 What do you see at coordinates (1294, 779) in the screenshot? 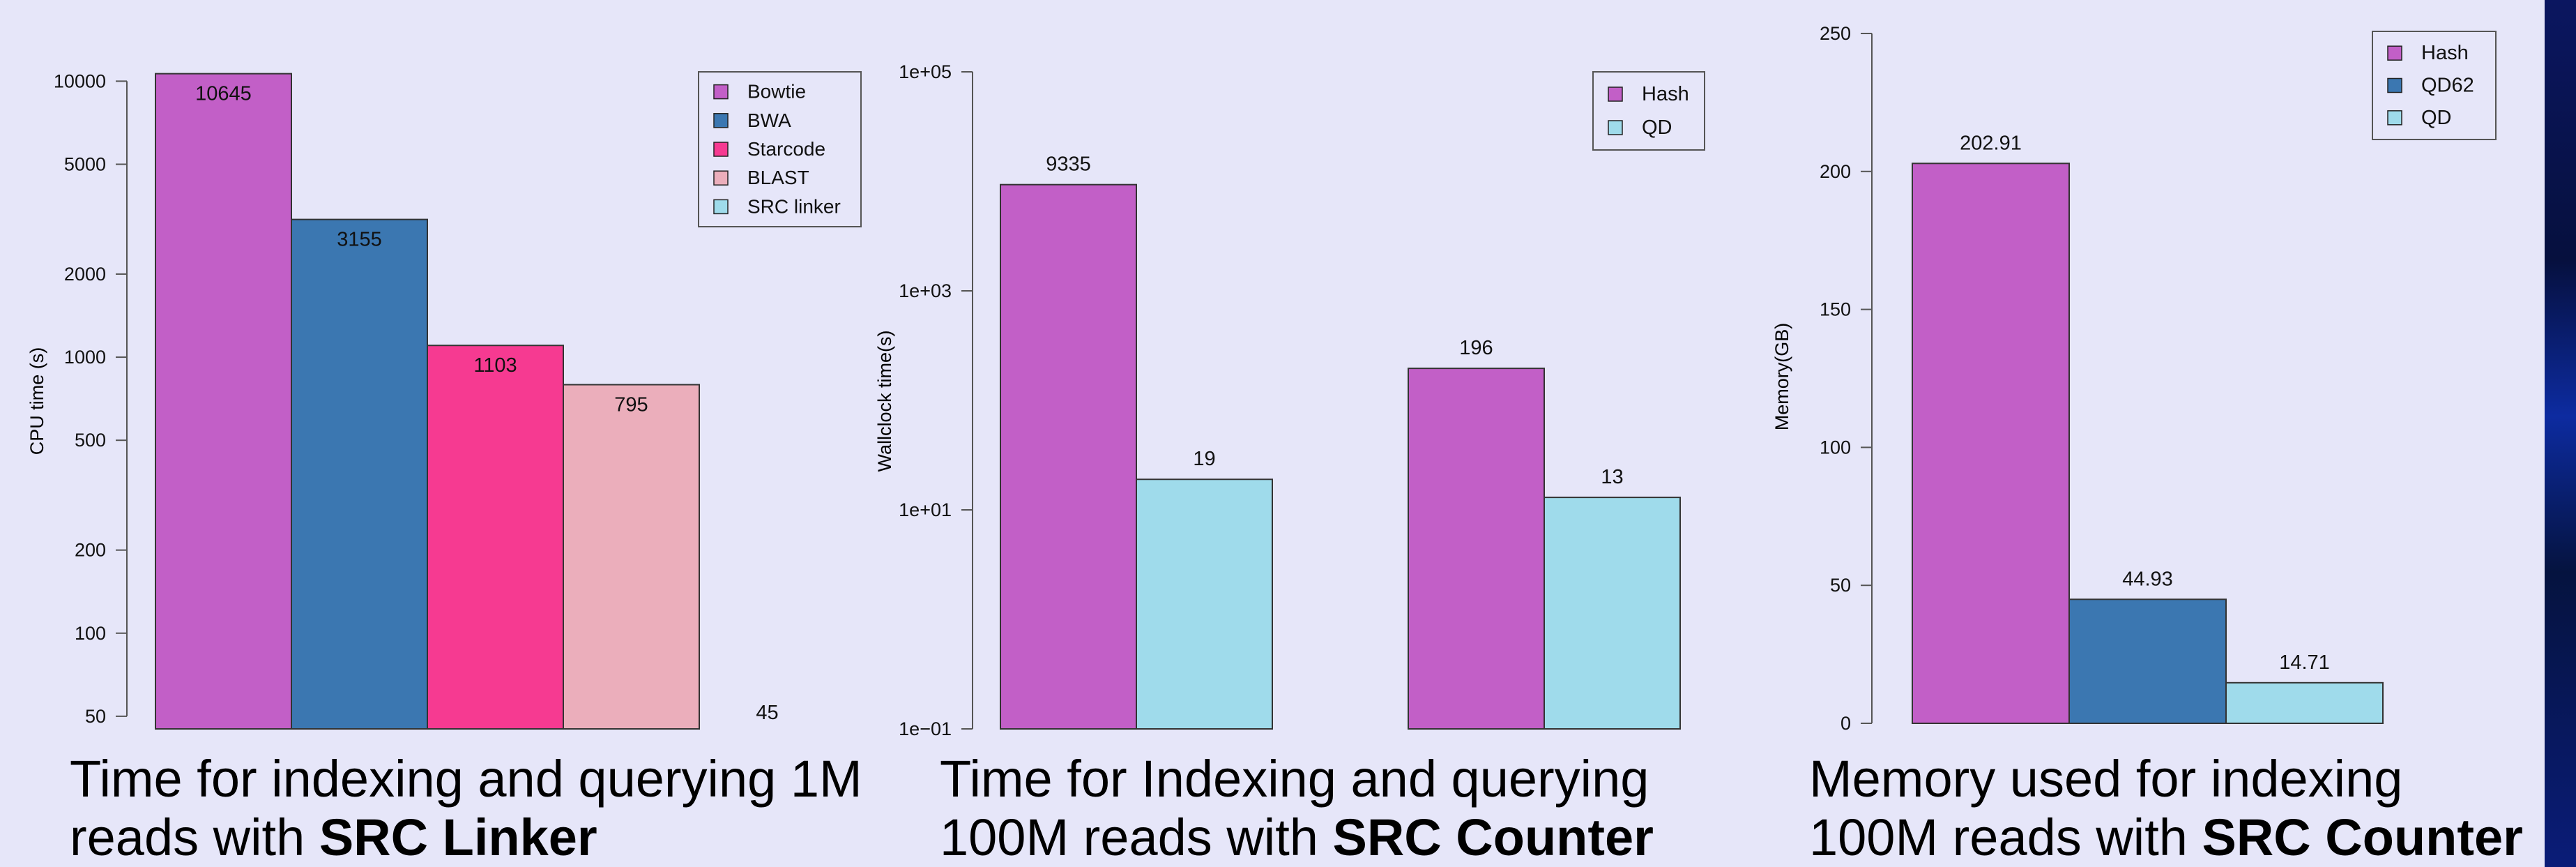
I see `caption-line-1: Time for Indexing and querying` at bounding box center [1294, 779].